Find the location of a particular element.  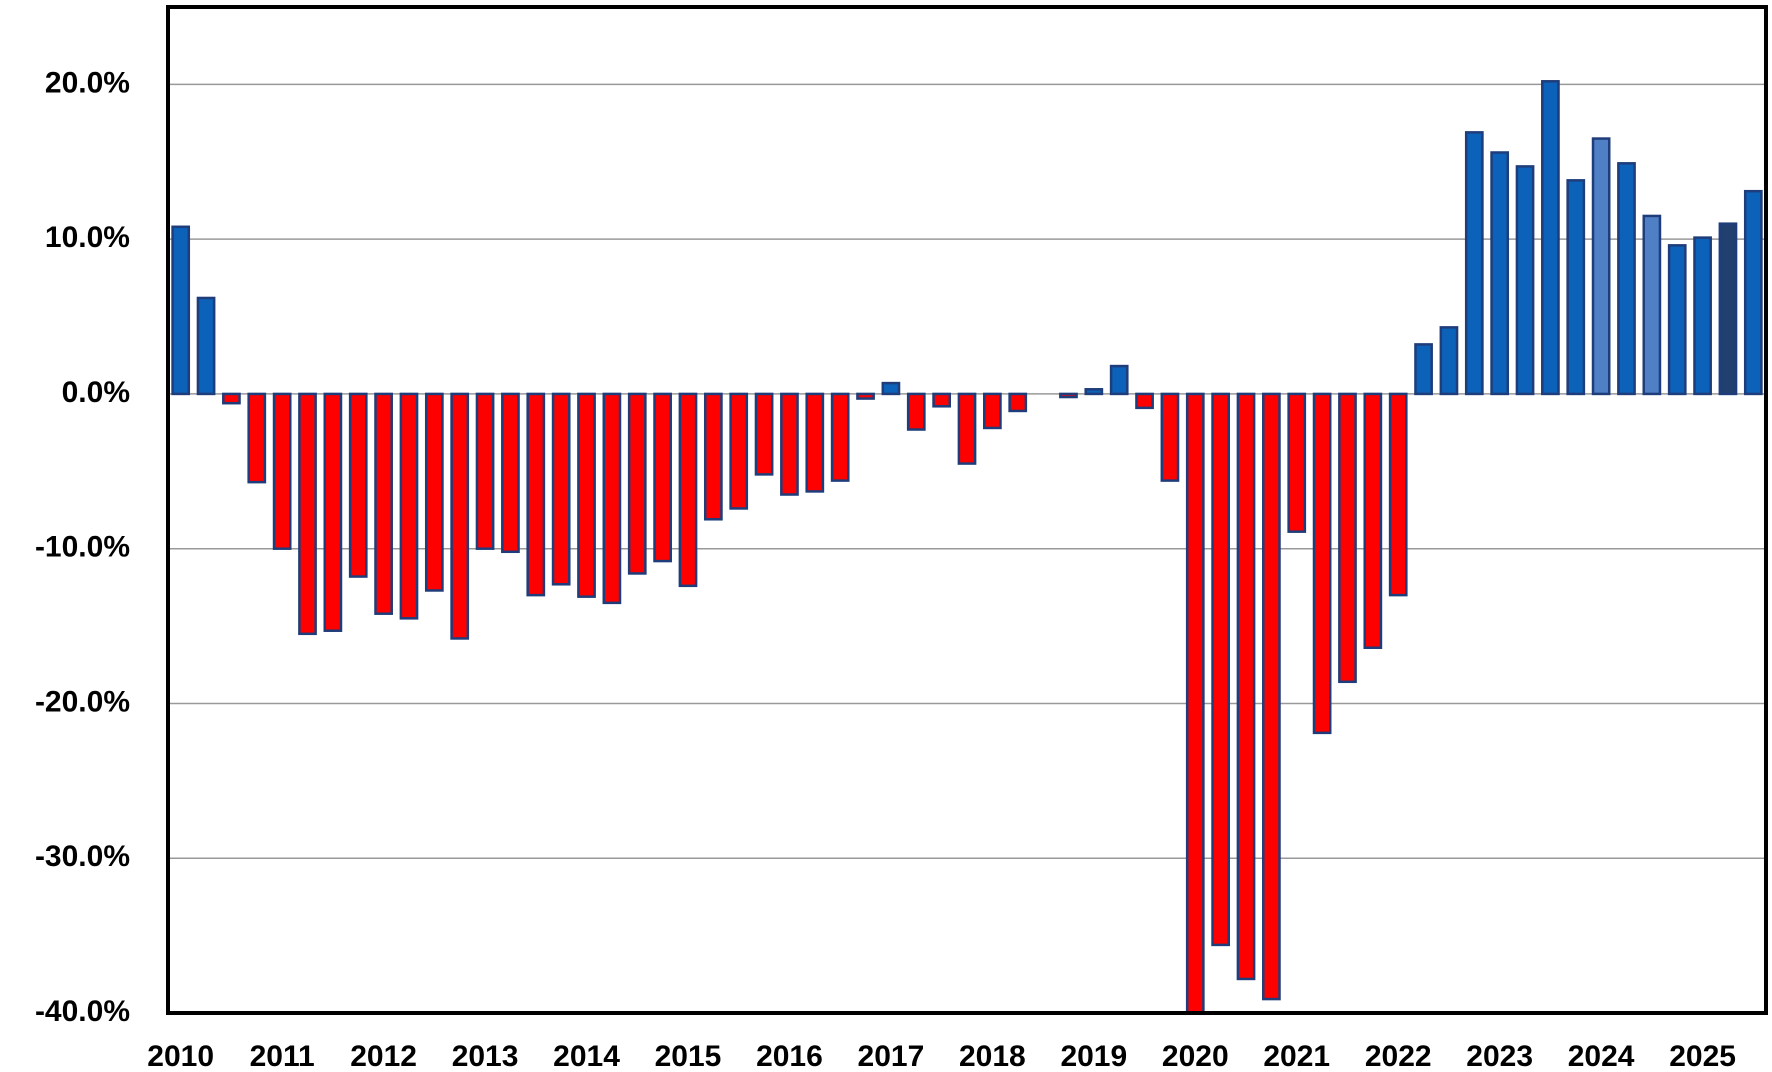

y-tick-label: -30.0% is located at coordinates (82, 856).